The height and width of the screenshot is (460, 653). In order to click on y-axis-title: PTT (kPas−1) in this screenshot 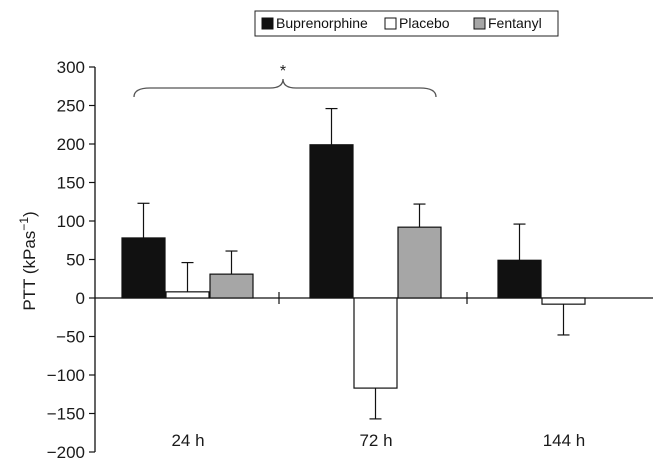, I will do `click(28, 260)`.